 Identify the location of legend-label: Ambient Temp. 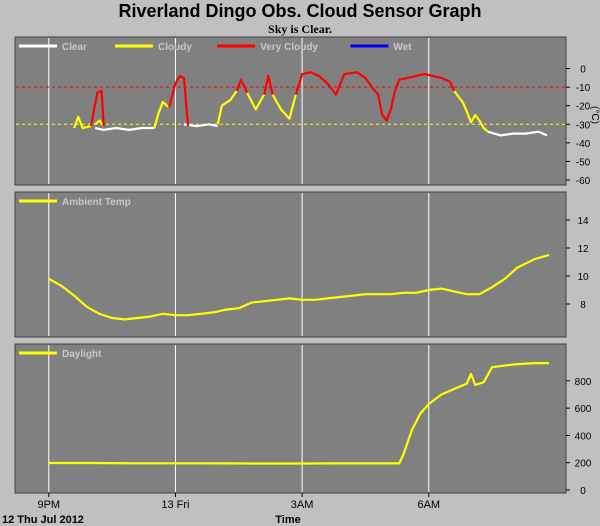
(96, 202).